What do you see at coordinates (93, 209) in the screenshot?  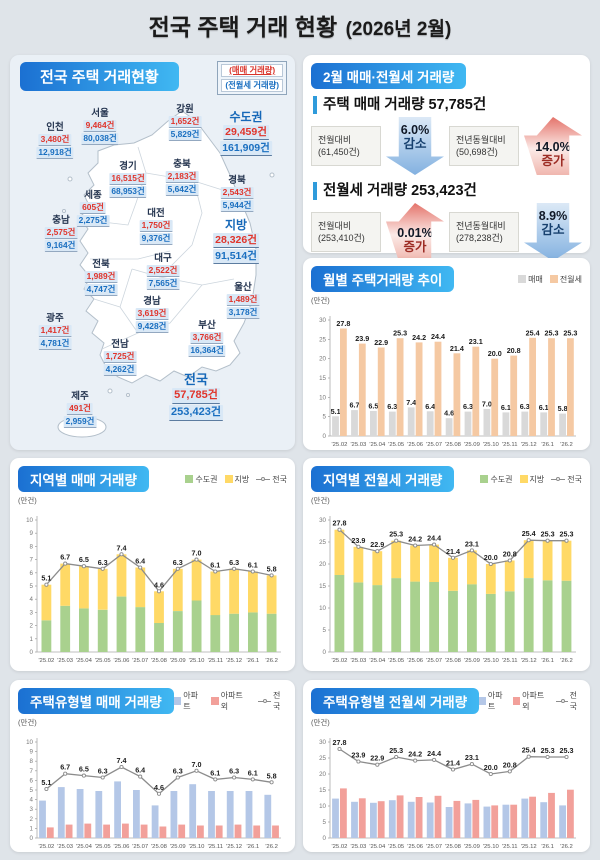 I see `map-region-label: 세종 605건 2,275건` at bounding box center [93, 209].